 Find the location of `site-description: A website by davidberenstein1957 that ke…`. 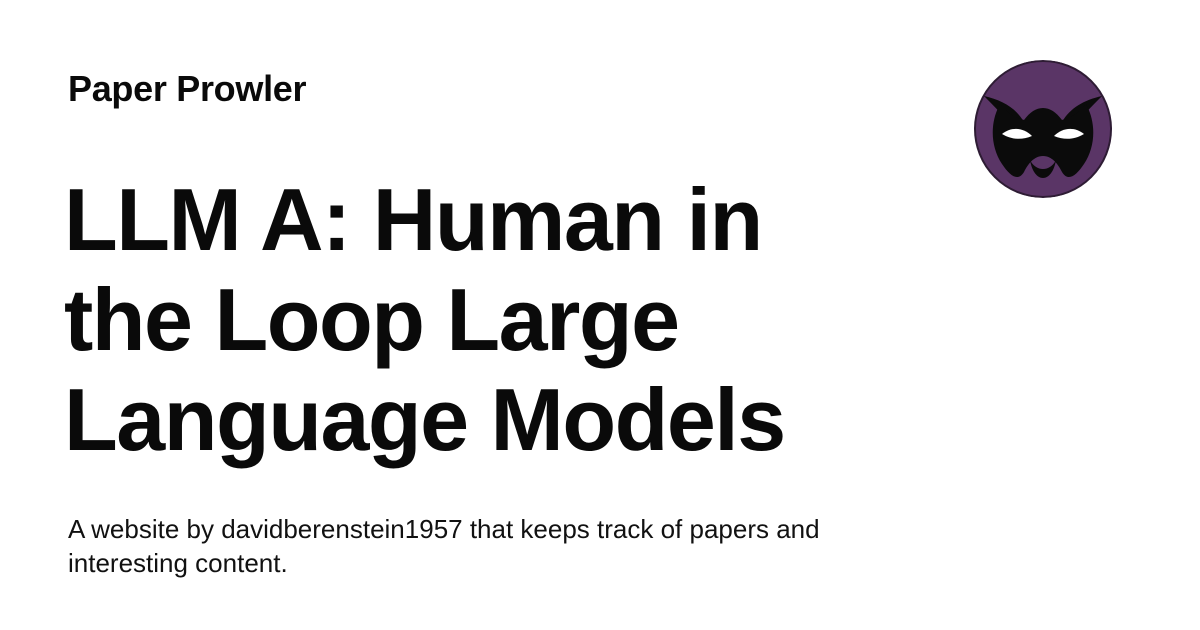

site-description: A website by davidberenstein1957 that ke… is located at coordinates (444, 546).